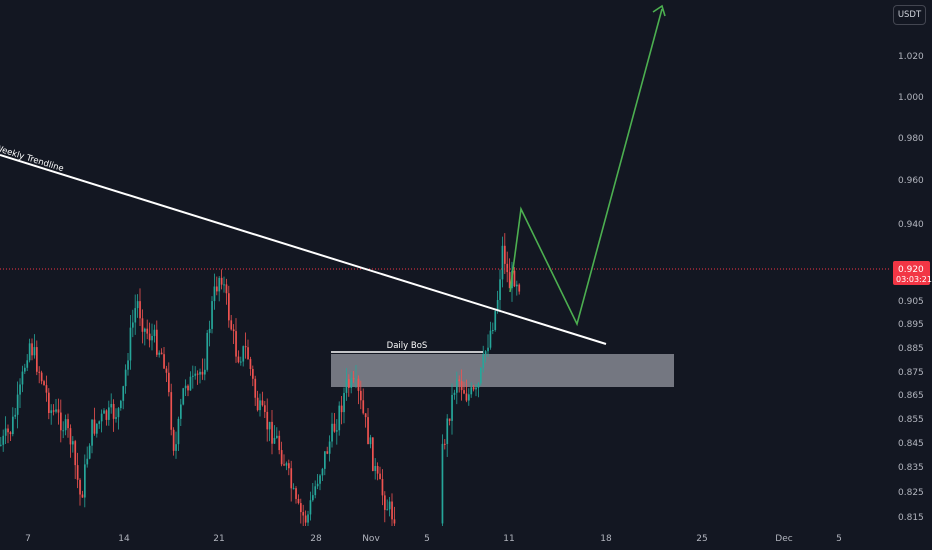 The height and width of the screenshot is (550, 932). What do you see at coordinates (316, 539) in the screenshot?
I see `time-tick-label: 28` at bounding box center [316, 539].